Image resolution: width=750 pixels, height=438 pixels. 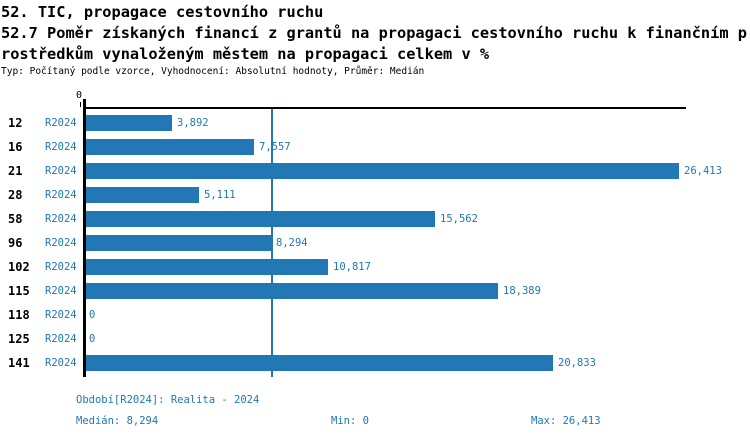 I want to click on bar-value-label: 10,817, so click(x=352, y=267).